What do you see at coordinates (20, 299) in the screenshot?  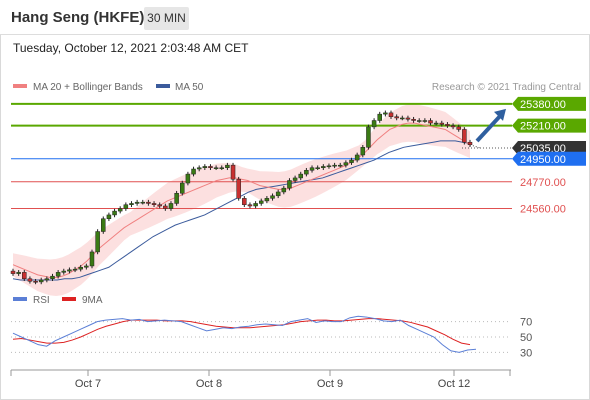 I see `legend-swatch-rsi` at bounding box center [20, 299].